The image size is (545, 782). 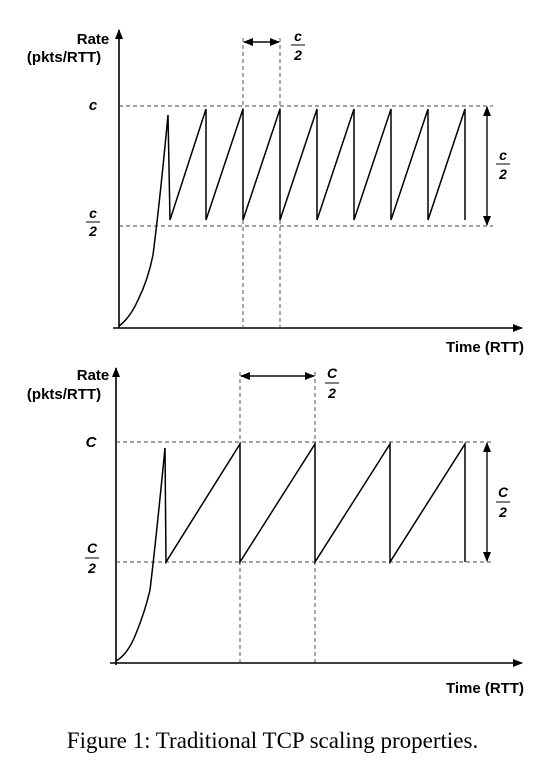 What do you see at coordinates (502, 174) in the screenshot?
I see `right-den-1: 2` at bounding box center [502, 174].